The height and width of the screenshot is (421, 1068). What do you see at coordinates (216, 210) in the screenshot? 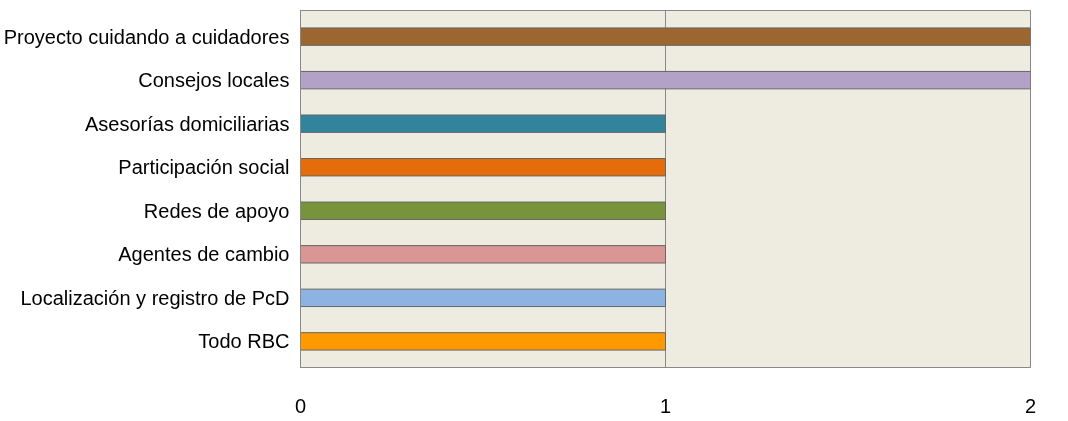
I see `y-tick-label: Redes de apoyo` at bounding box center [216, 210].